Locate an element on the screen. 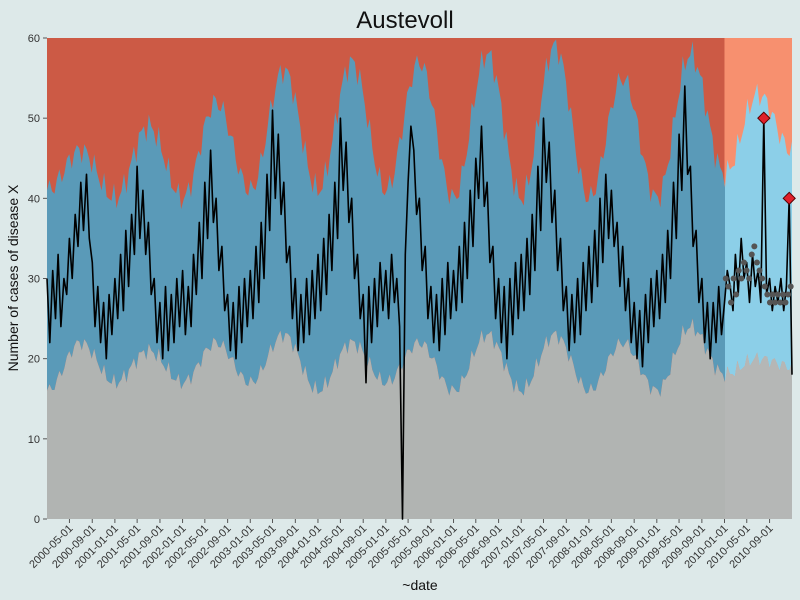 The width and height of the screenshot is (800, 600). x-axis-title: ~date is located at coordinates (420, 585).